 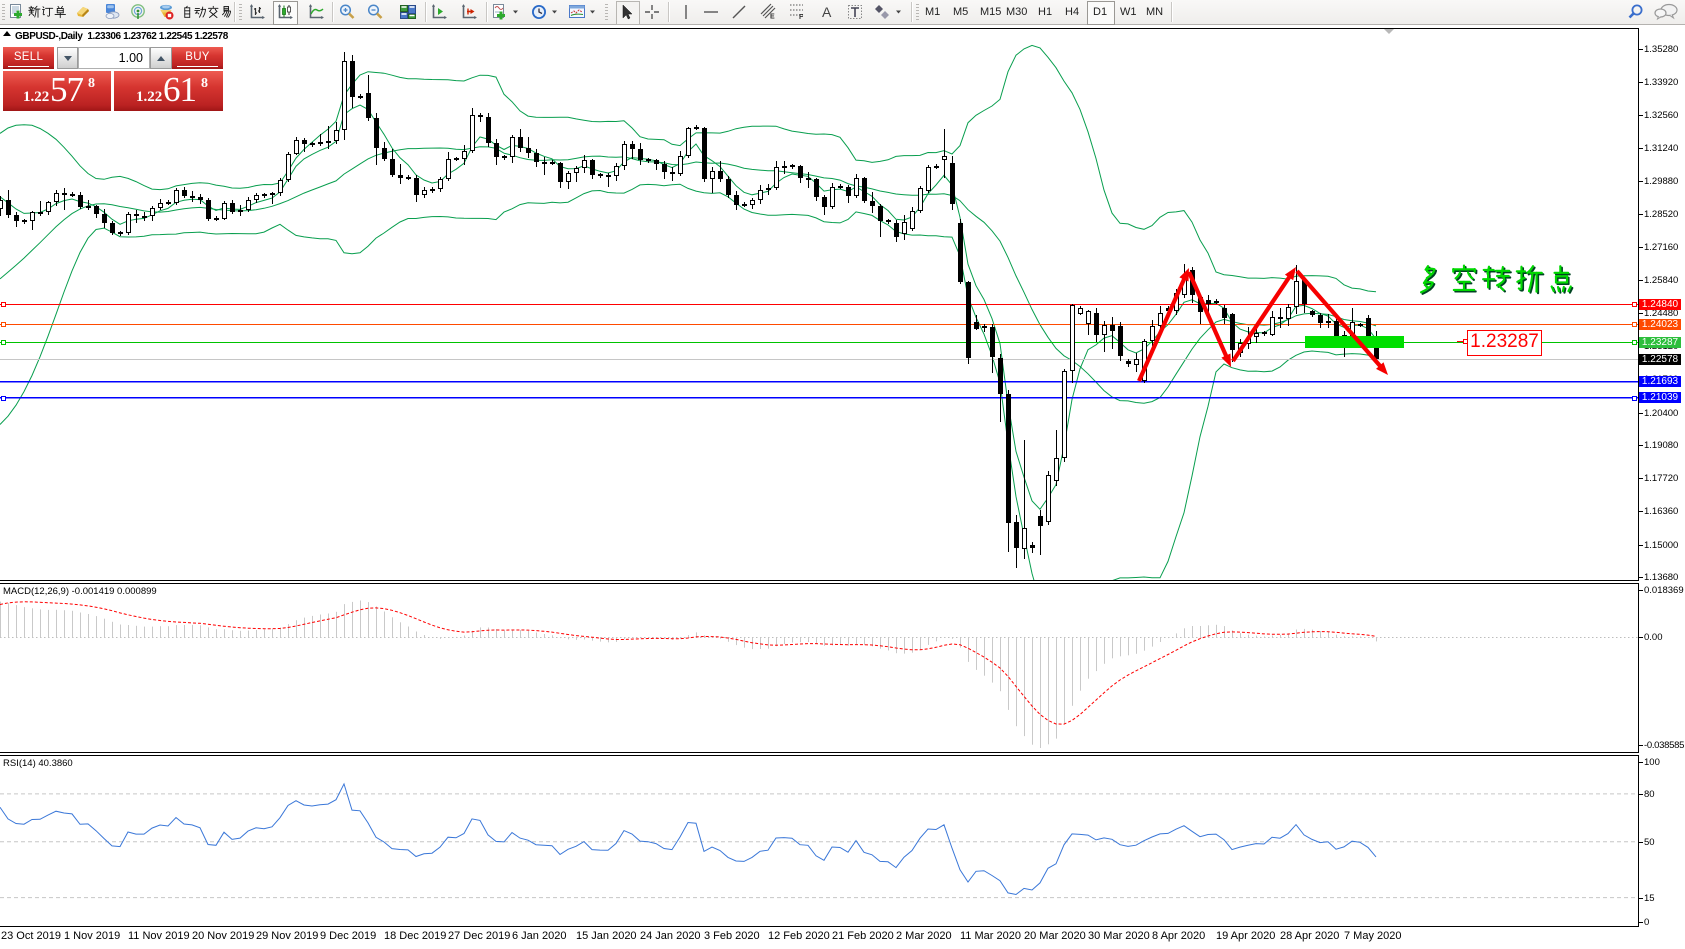 I want to click on svg-text: A, so click(x=827, y=12).